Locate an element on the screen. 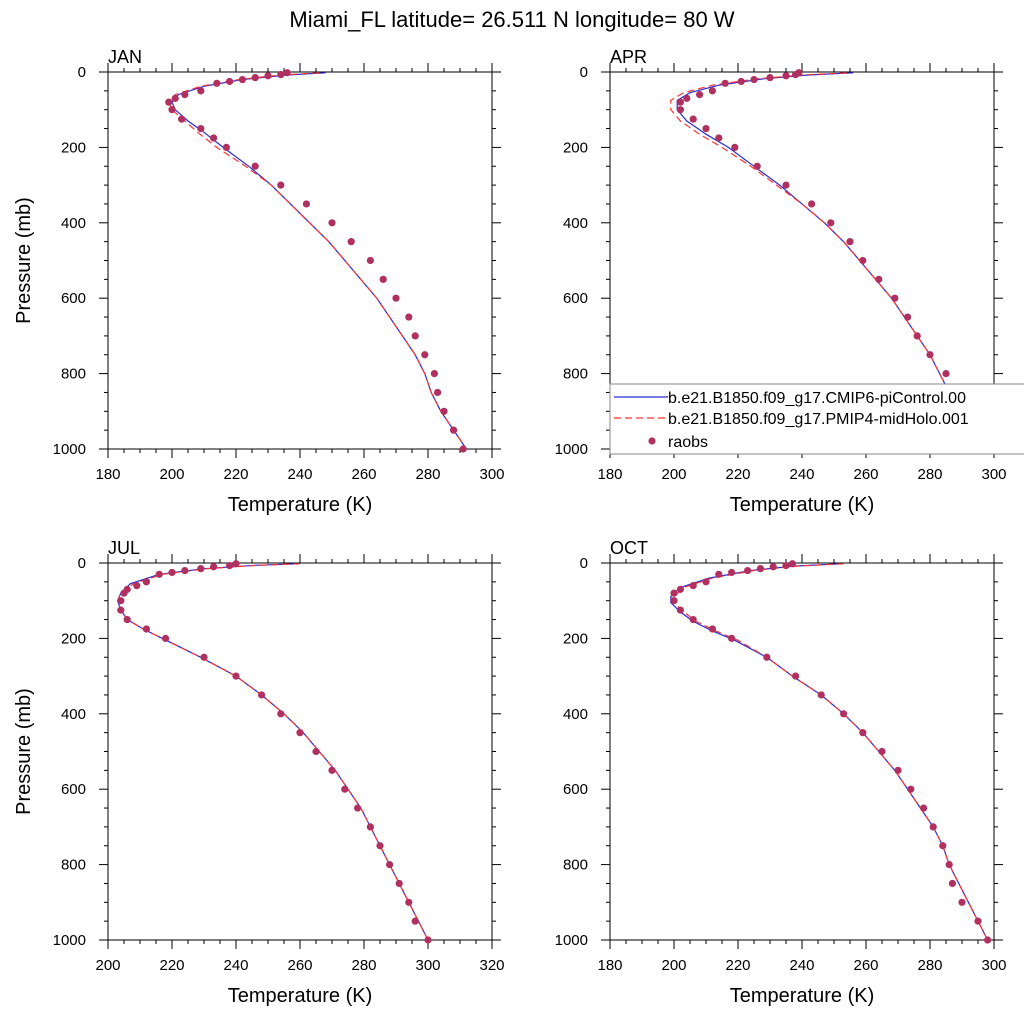 This screenshot has height=1024, width=1024. midholo-series-line is located at coordinates (317, 261).